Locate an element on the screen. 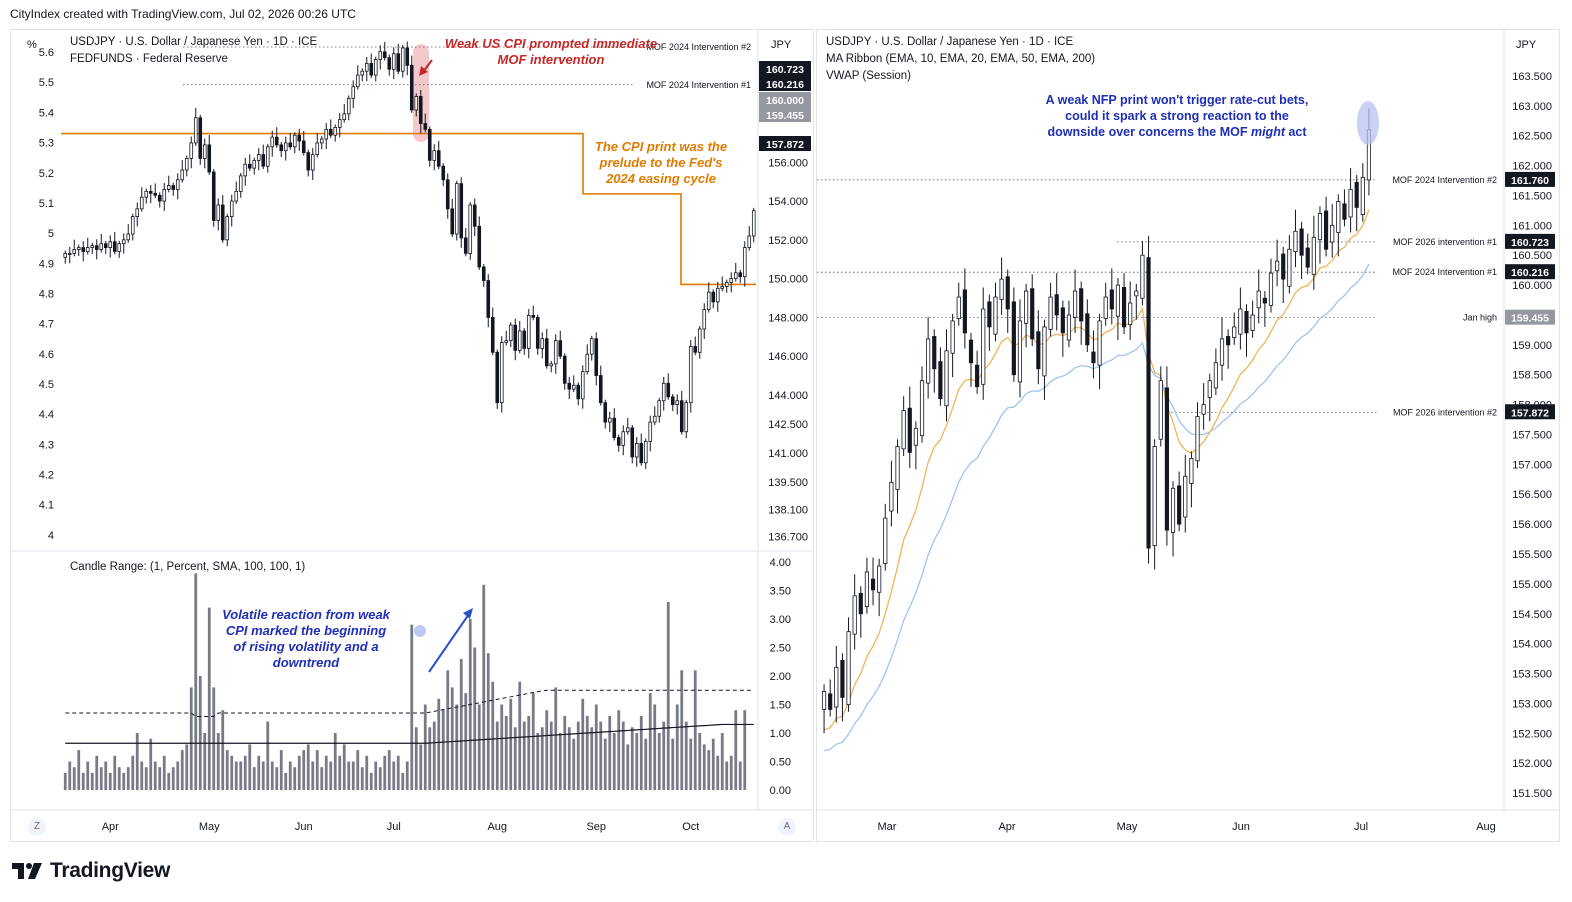 The image size is (1572, 902). log-scale-toggle-button: Z is located at coordinates (37, 827).